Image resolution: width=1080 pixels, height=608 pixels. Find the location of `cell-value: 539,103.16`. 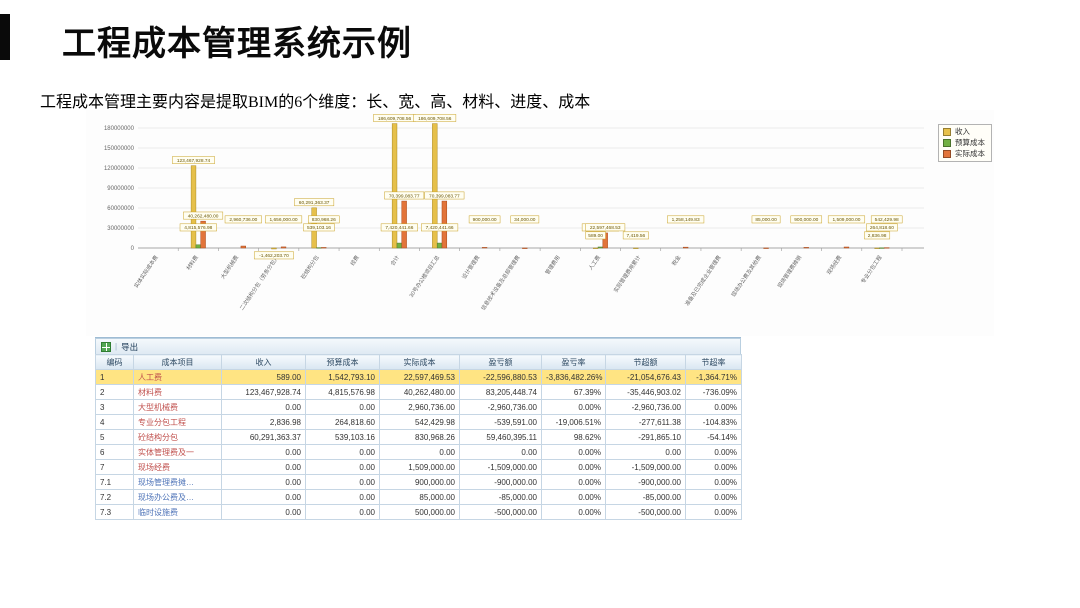

cell-value: 539,103.16 is located at coordinates (342, 437).